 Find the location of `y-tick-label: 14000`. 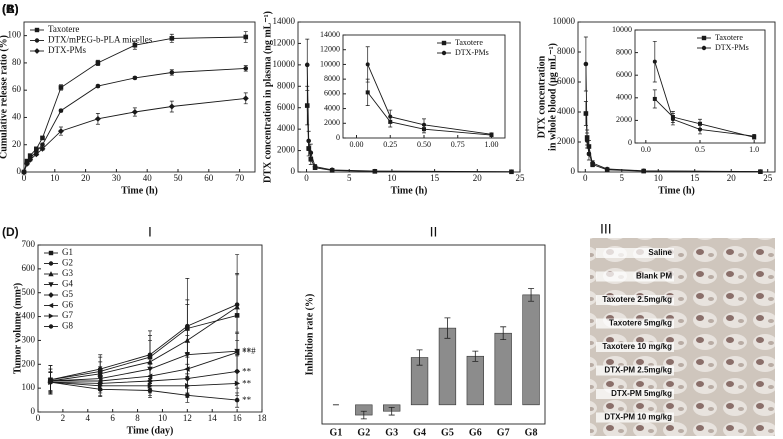

y-tick-label: 14000 is located at coordinates (330, 34).